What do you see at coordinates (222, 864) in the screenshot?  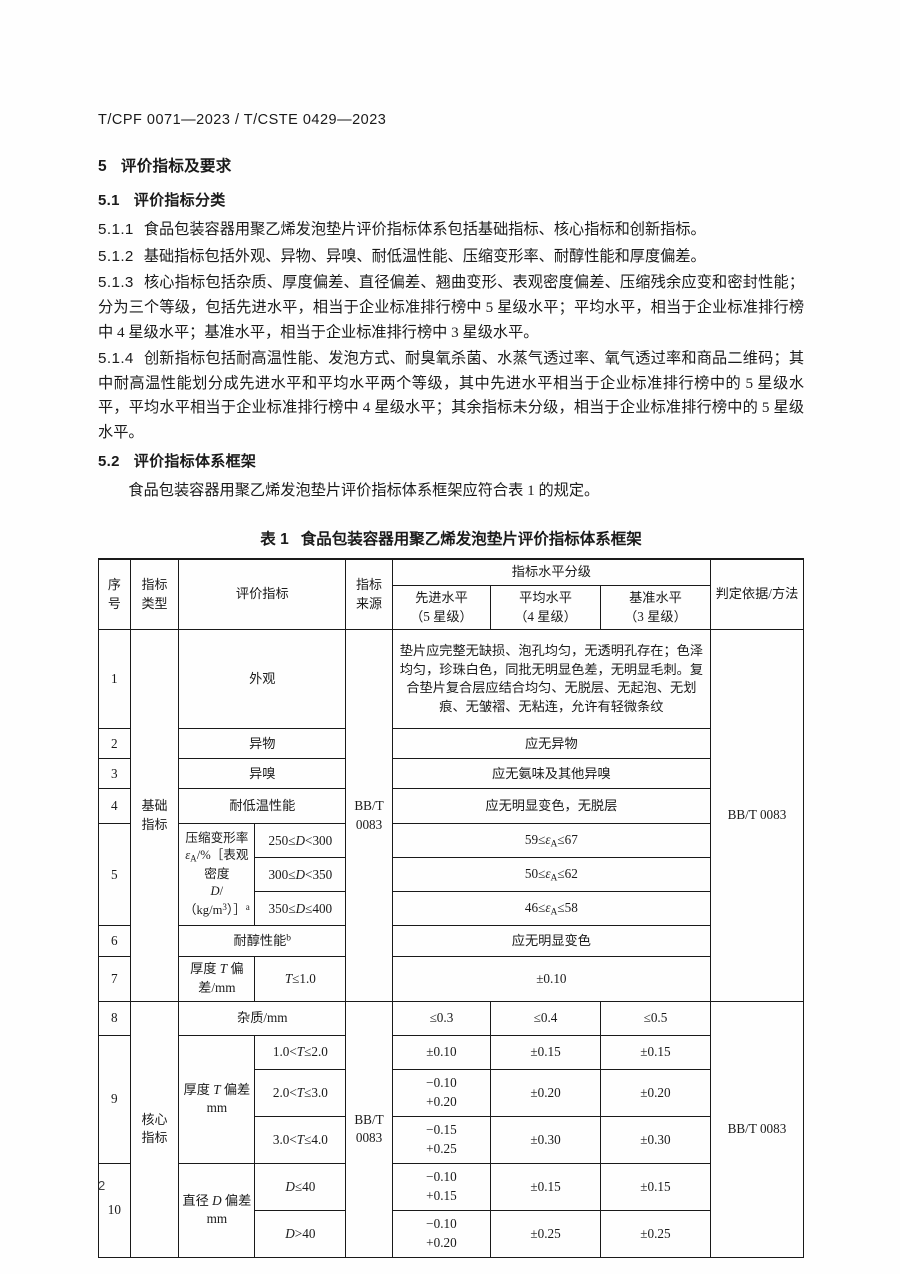 I see `row5-name-line2-tail: /%［表观密度` at bounding box center [222, 864].